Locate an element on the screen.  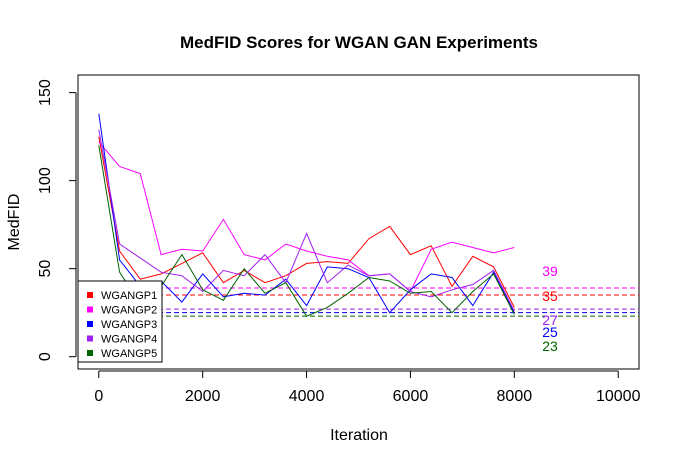
legend-label: WGANGP2 is located at coordinates (129, 311).